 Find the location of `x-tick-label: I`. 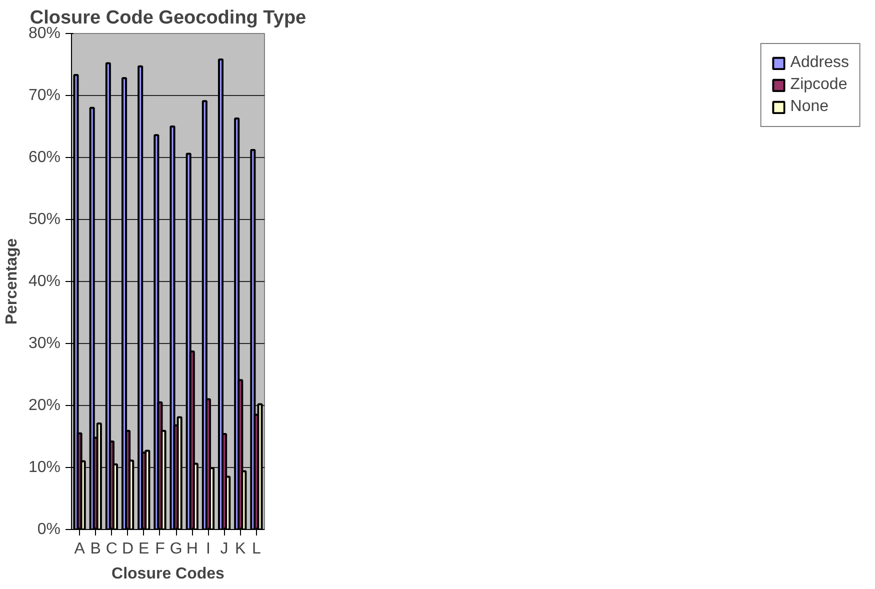

x-tick-label: I is located at coordinates (208, 549).